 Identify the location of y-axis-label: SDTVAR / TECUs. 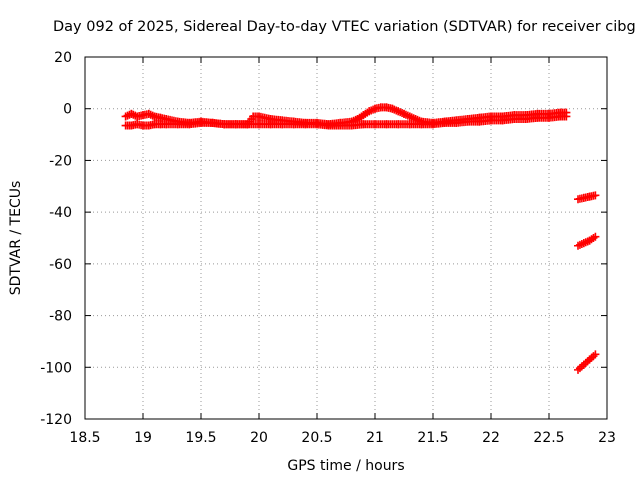
(16, 238).